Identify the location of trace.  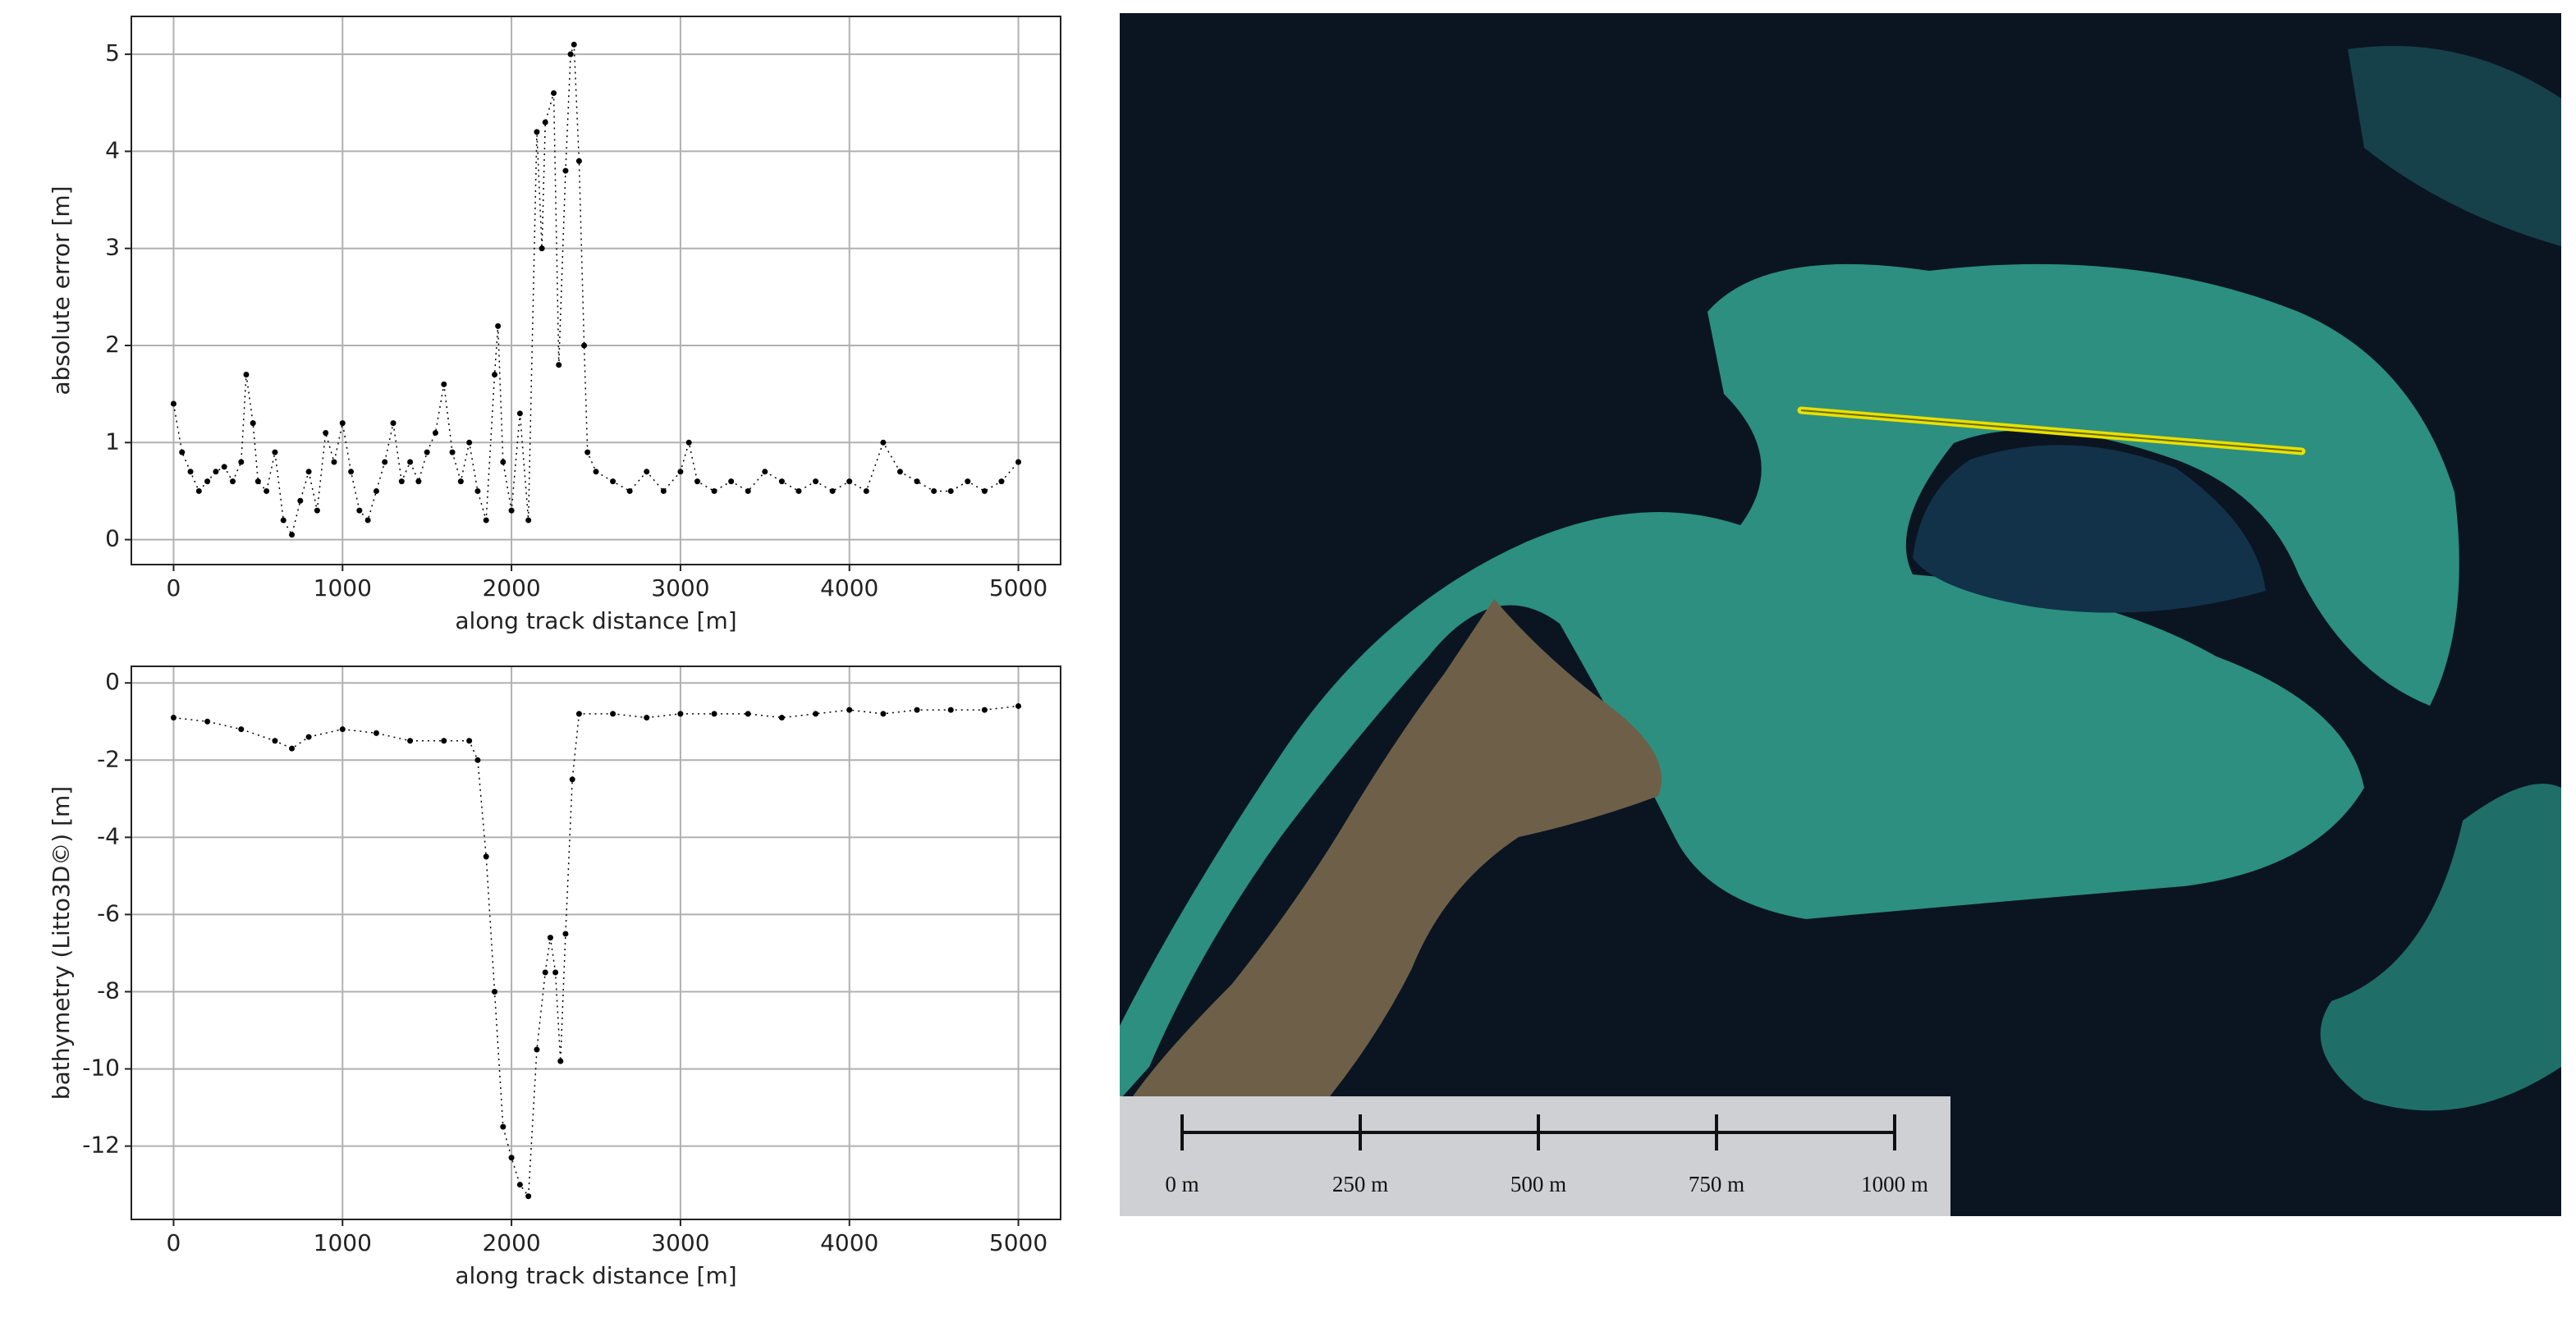
(596, 951).